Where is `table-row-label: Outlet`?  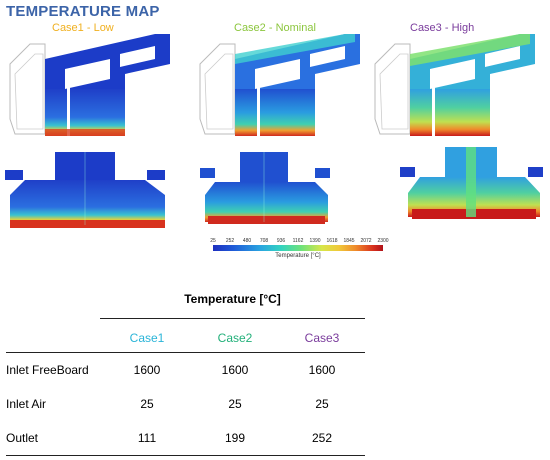 table-row-label: Outlet is located at coordinates (22, 438).